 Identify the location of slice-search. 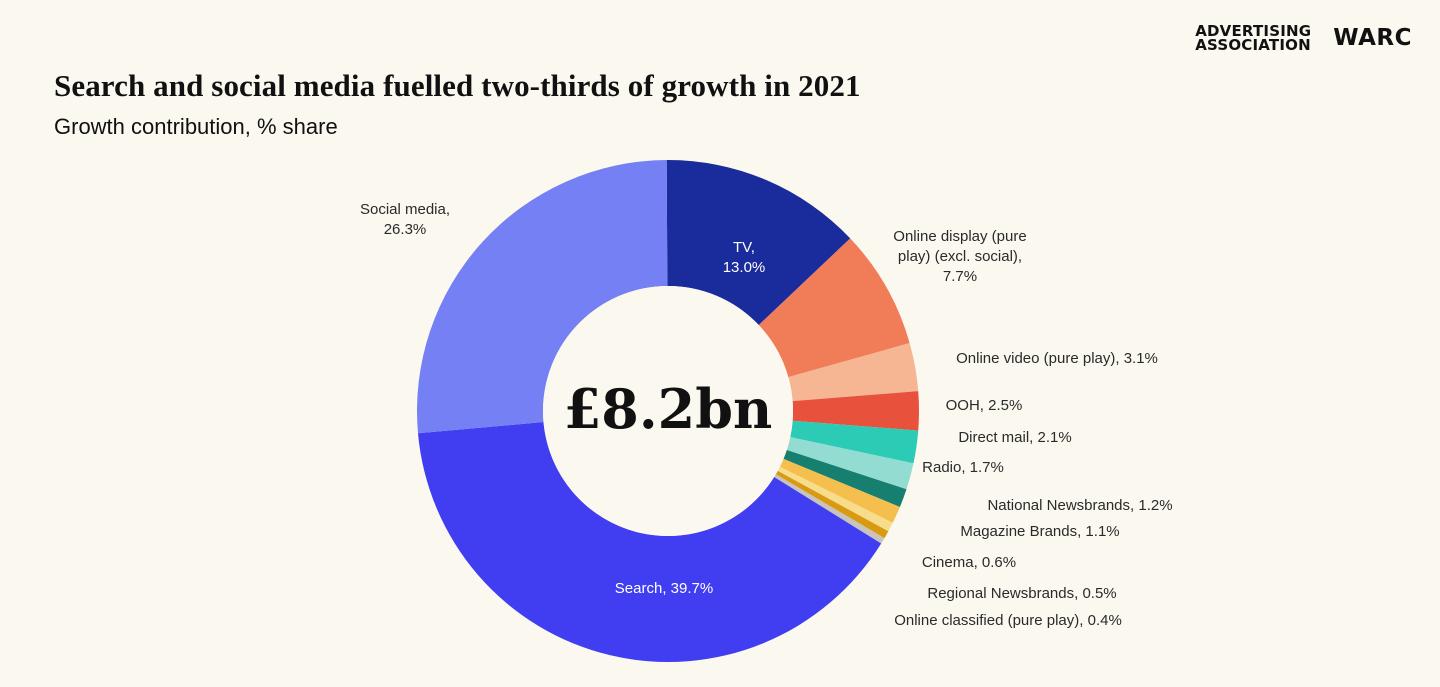
(649, 542).